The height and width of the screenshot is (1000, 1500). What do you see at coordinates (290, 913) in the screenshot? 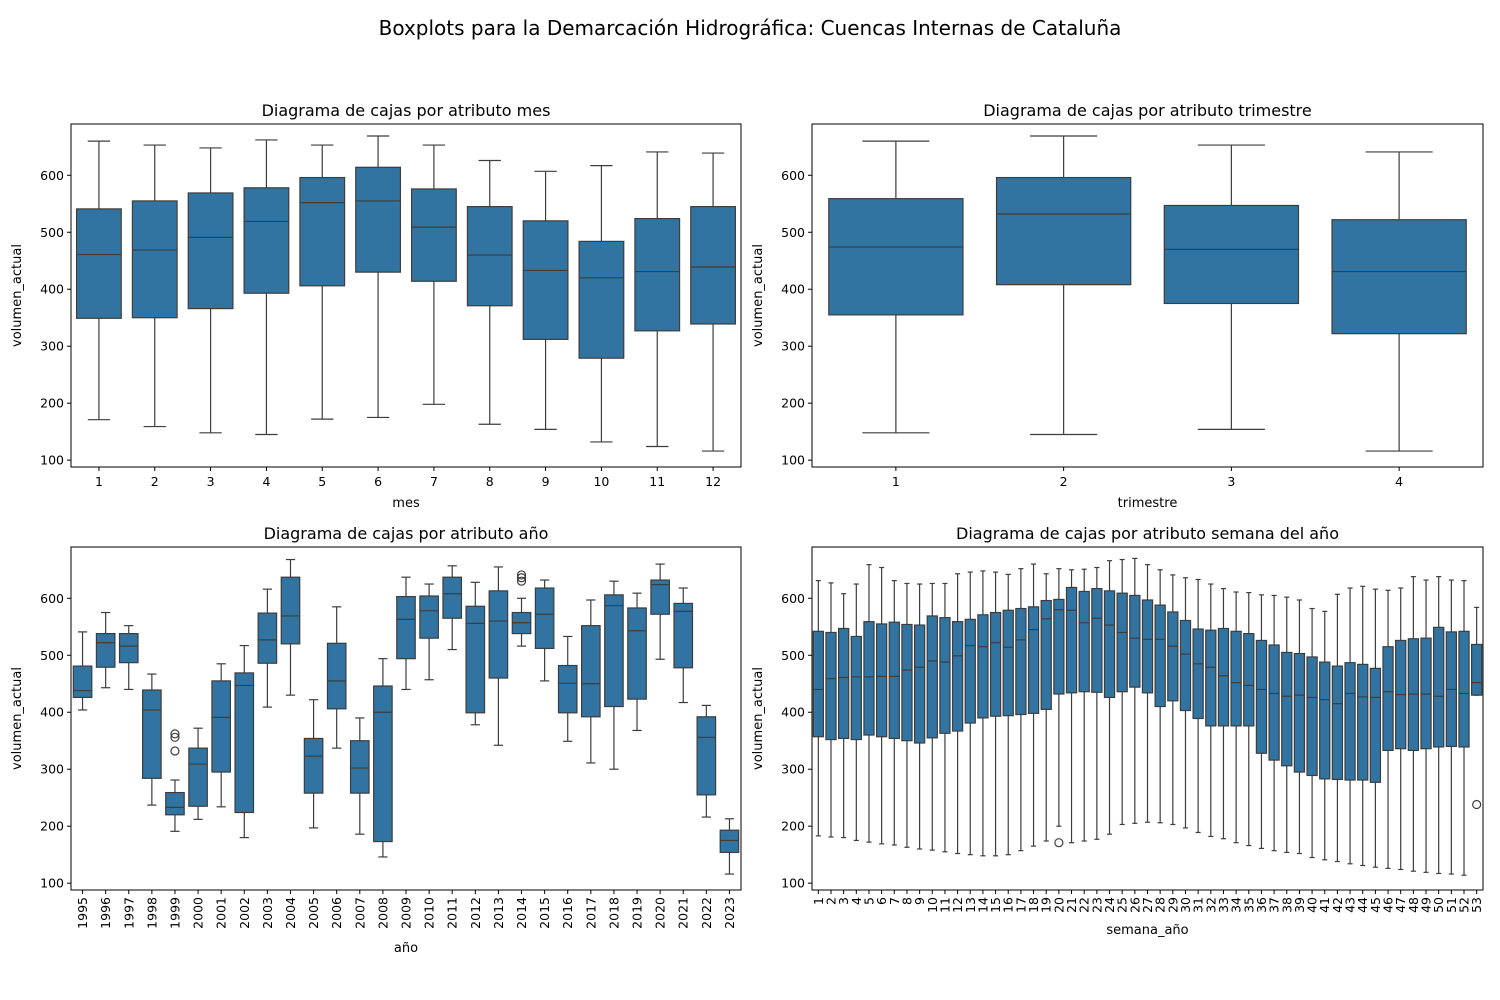
I see `x-tick-label: 2004` at bounding box center [290, 913].